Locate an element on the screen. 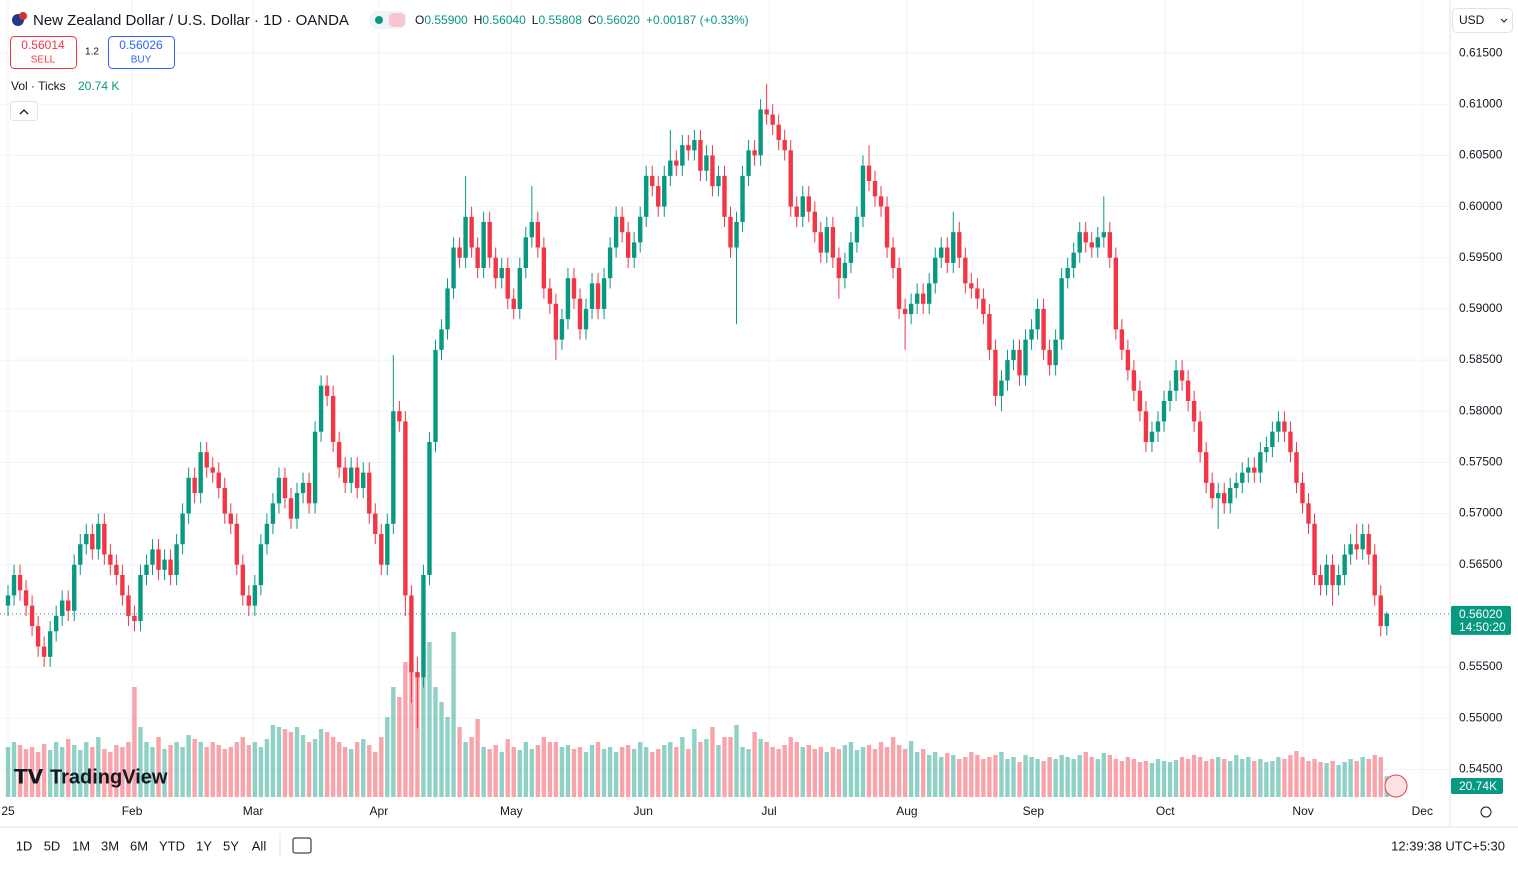 Image resolution: width=1518 pixels, height=872 pixels. collapse-button is located at coordinates (24, 111).